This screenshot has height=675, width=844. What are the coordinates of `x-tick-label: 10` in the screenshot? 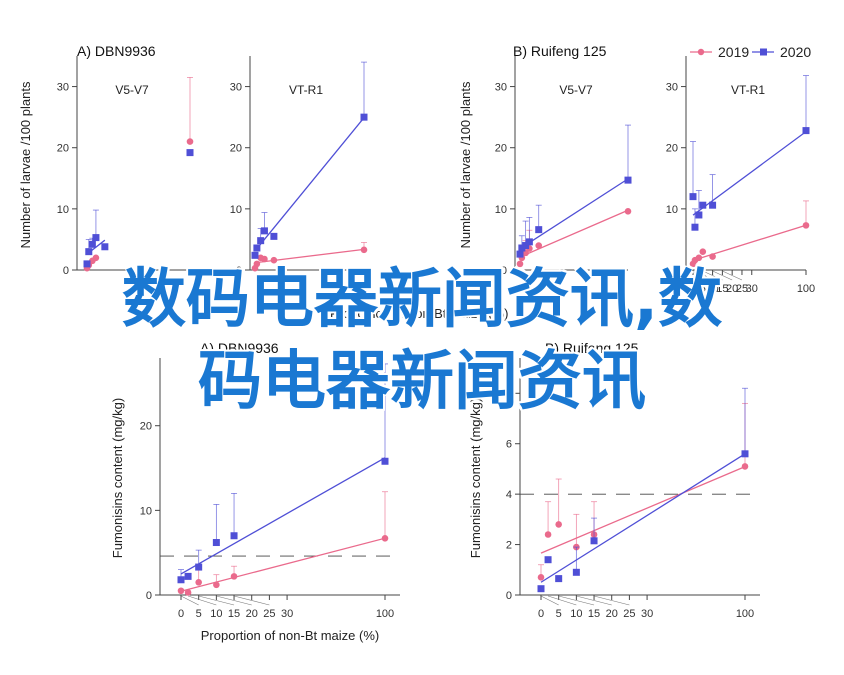 It's located at (216, 614).